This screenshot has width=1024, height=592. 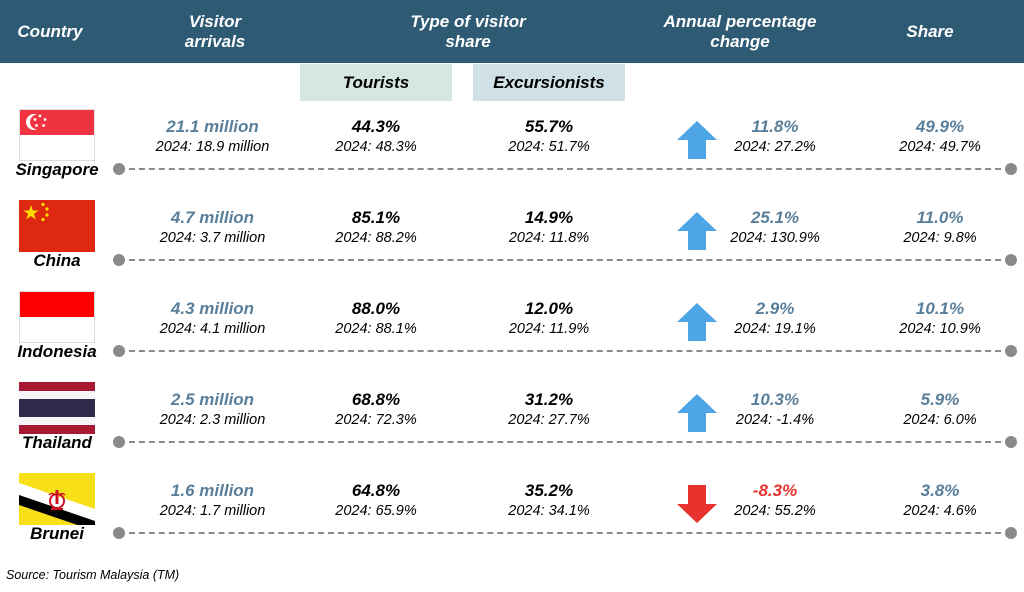 I want to click on change-value: 2.9%, so click(x=775, y=308).